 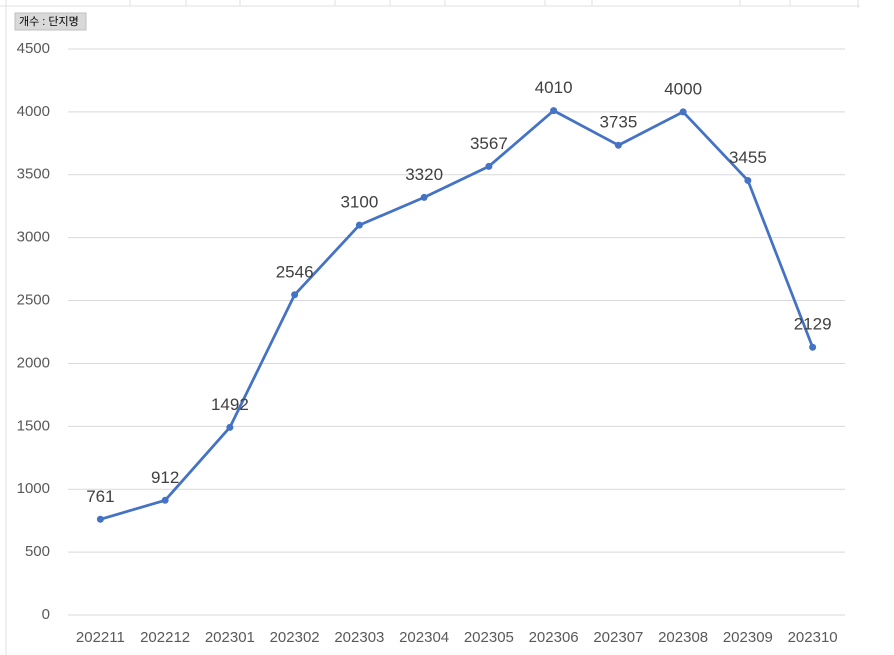 What do you see at coordinates (46, 614) in the screenshot?
I see `y-tick-label: 0` at bounding box center [46, 614].